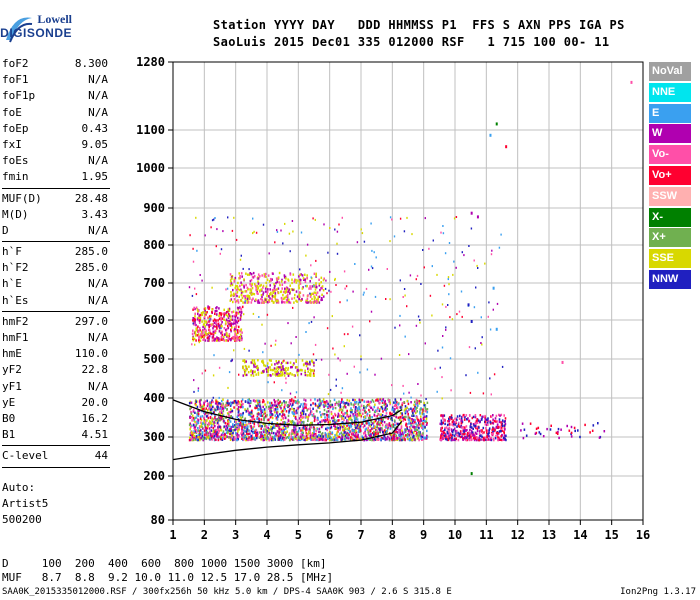 The width and height of the screenshot is (700, 600). Describe the element at coordinates (54, 19) in the screenshot. I see `logo-line1: Lowell` at that location.